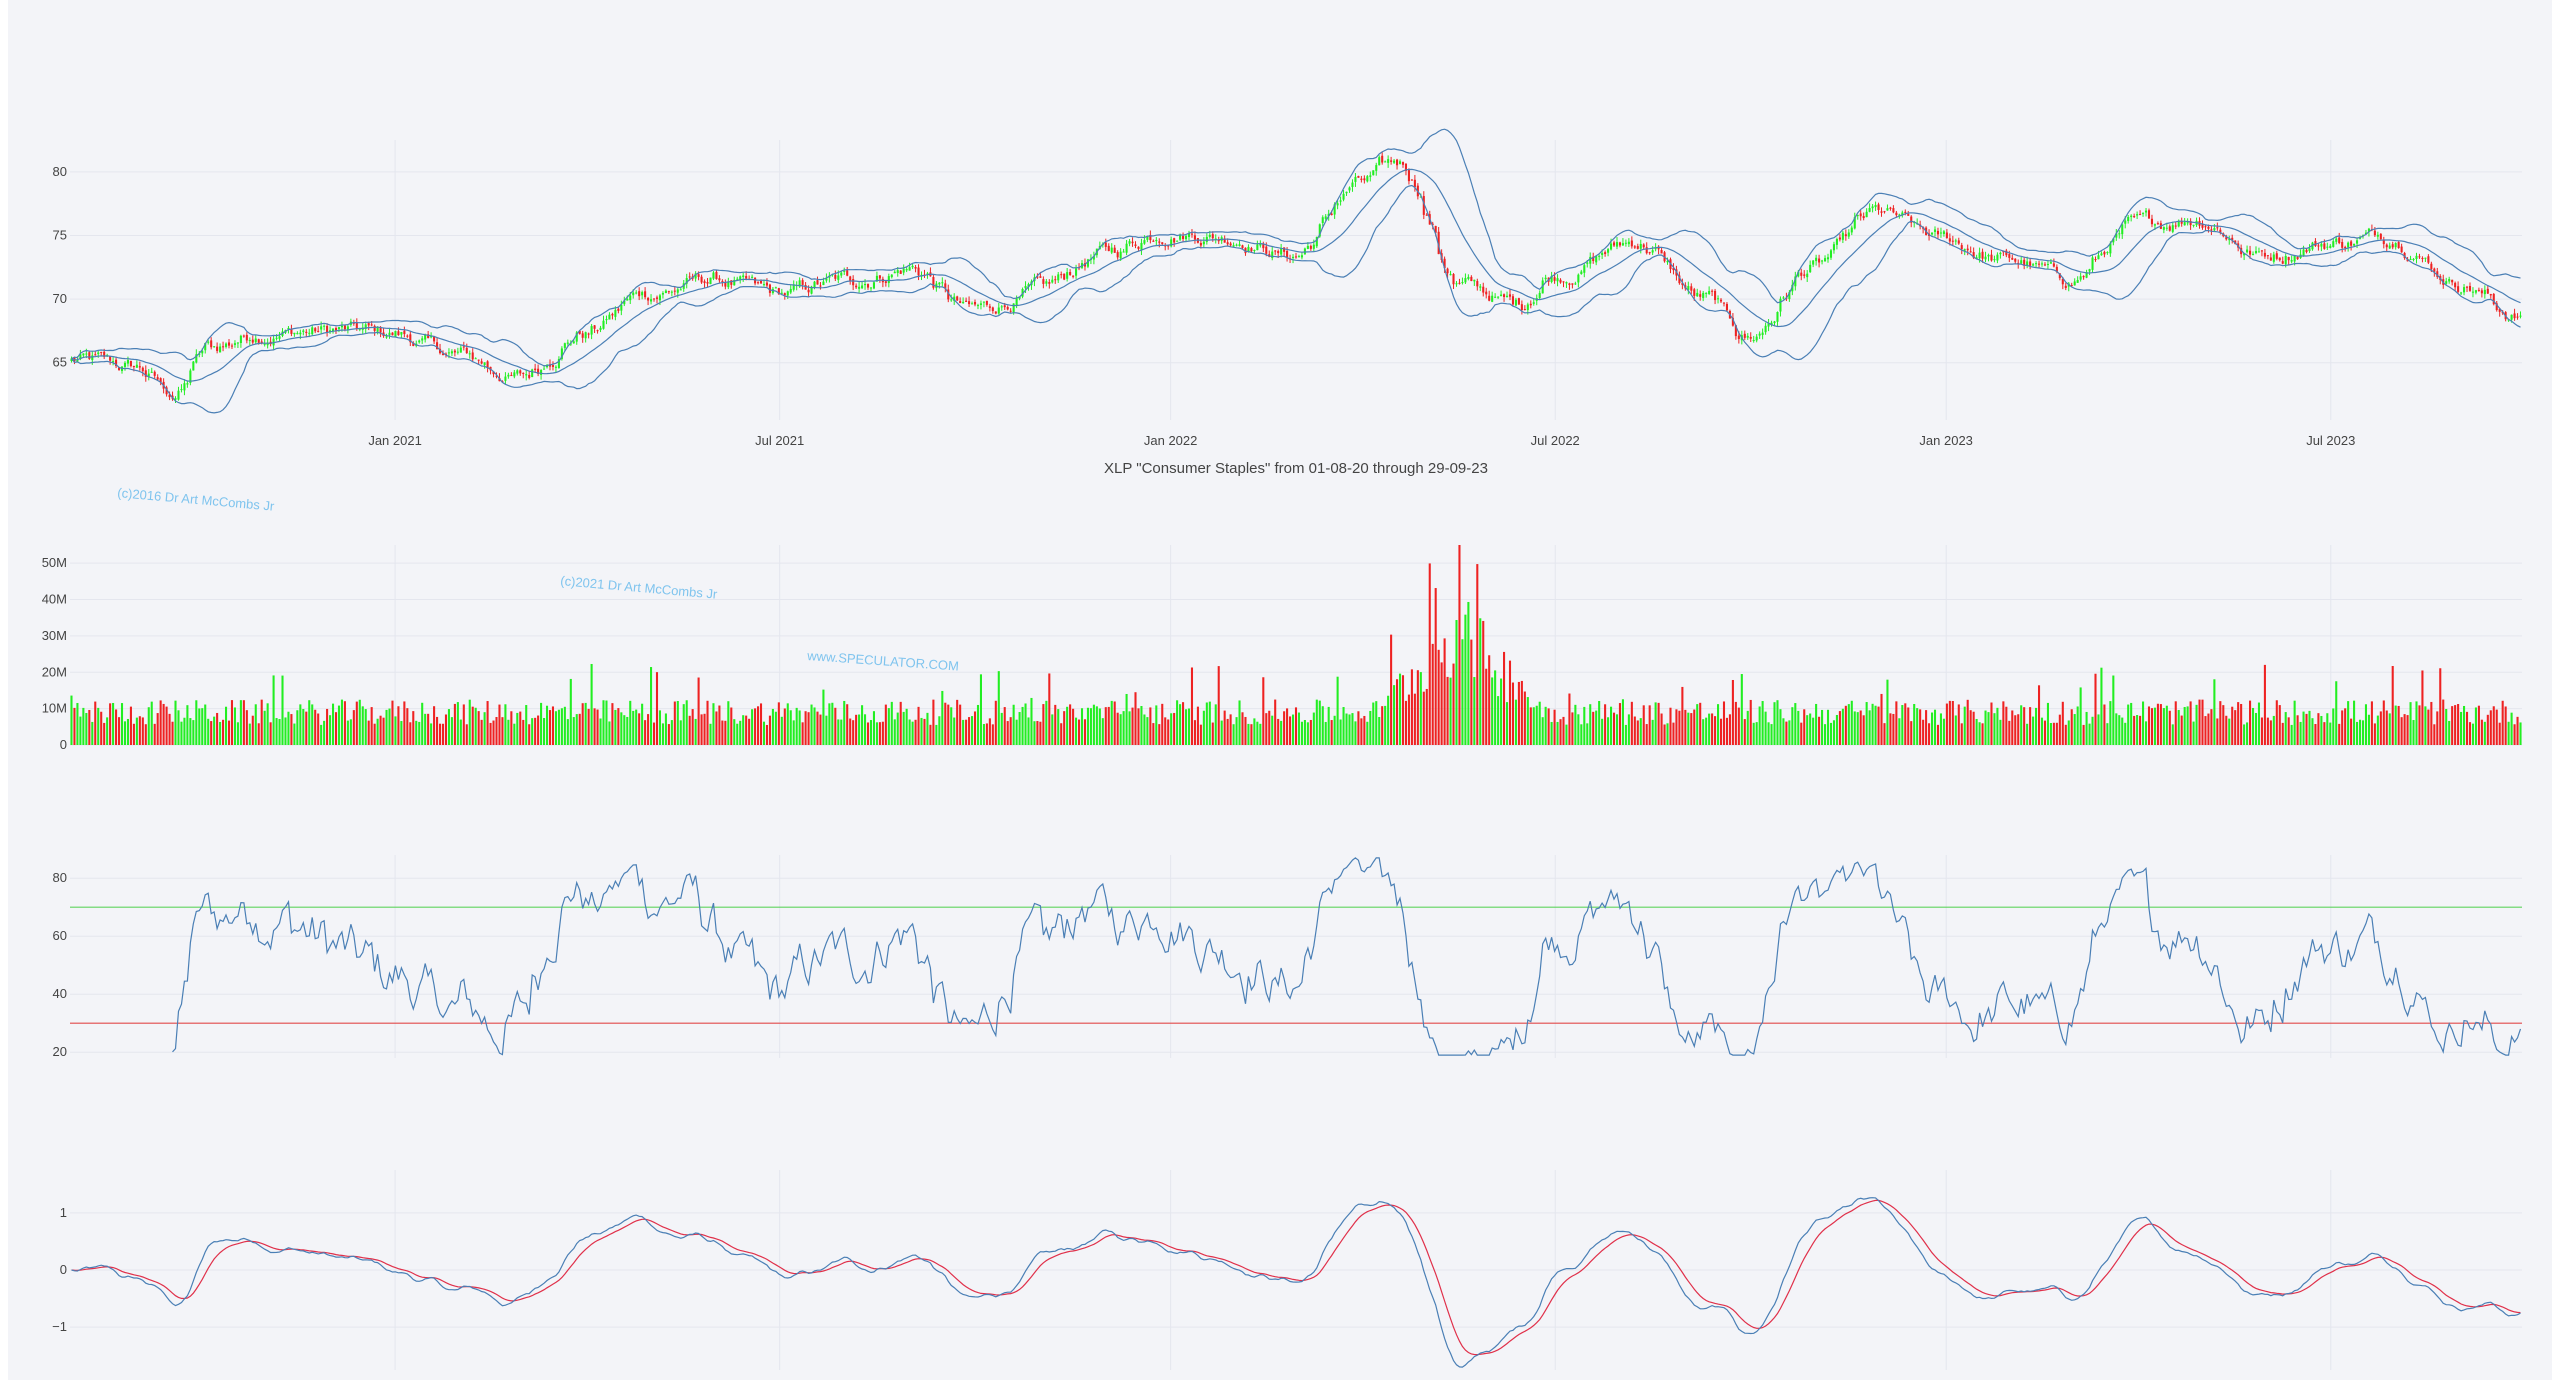 Image resolution: width=2560 pixels, height=1380 pixels. What do you see at coordinates (1296, 956) in the screenshot?
I see `rsi-panel` at bounding box center [1296, 956].